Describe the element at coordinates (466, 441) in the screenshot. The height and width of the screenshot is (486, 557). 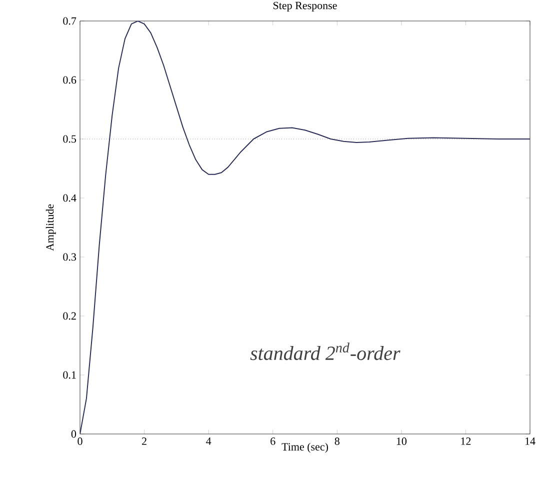
I see `x-tick-label: 12` at that location.